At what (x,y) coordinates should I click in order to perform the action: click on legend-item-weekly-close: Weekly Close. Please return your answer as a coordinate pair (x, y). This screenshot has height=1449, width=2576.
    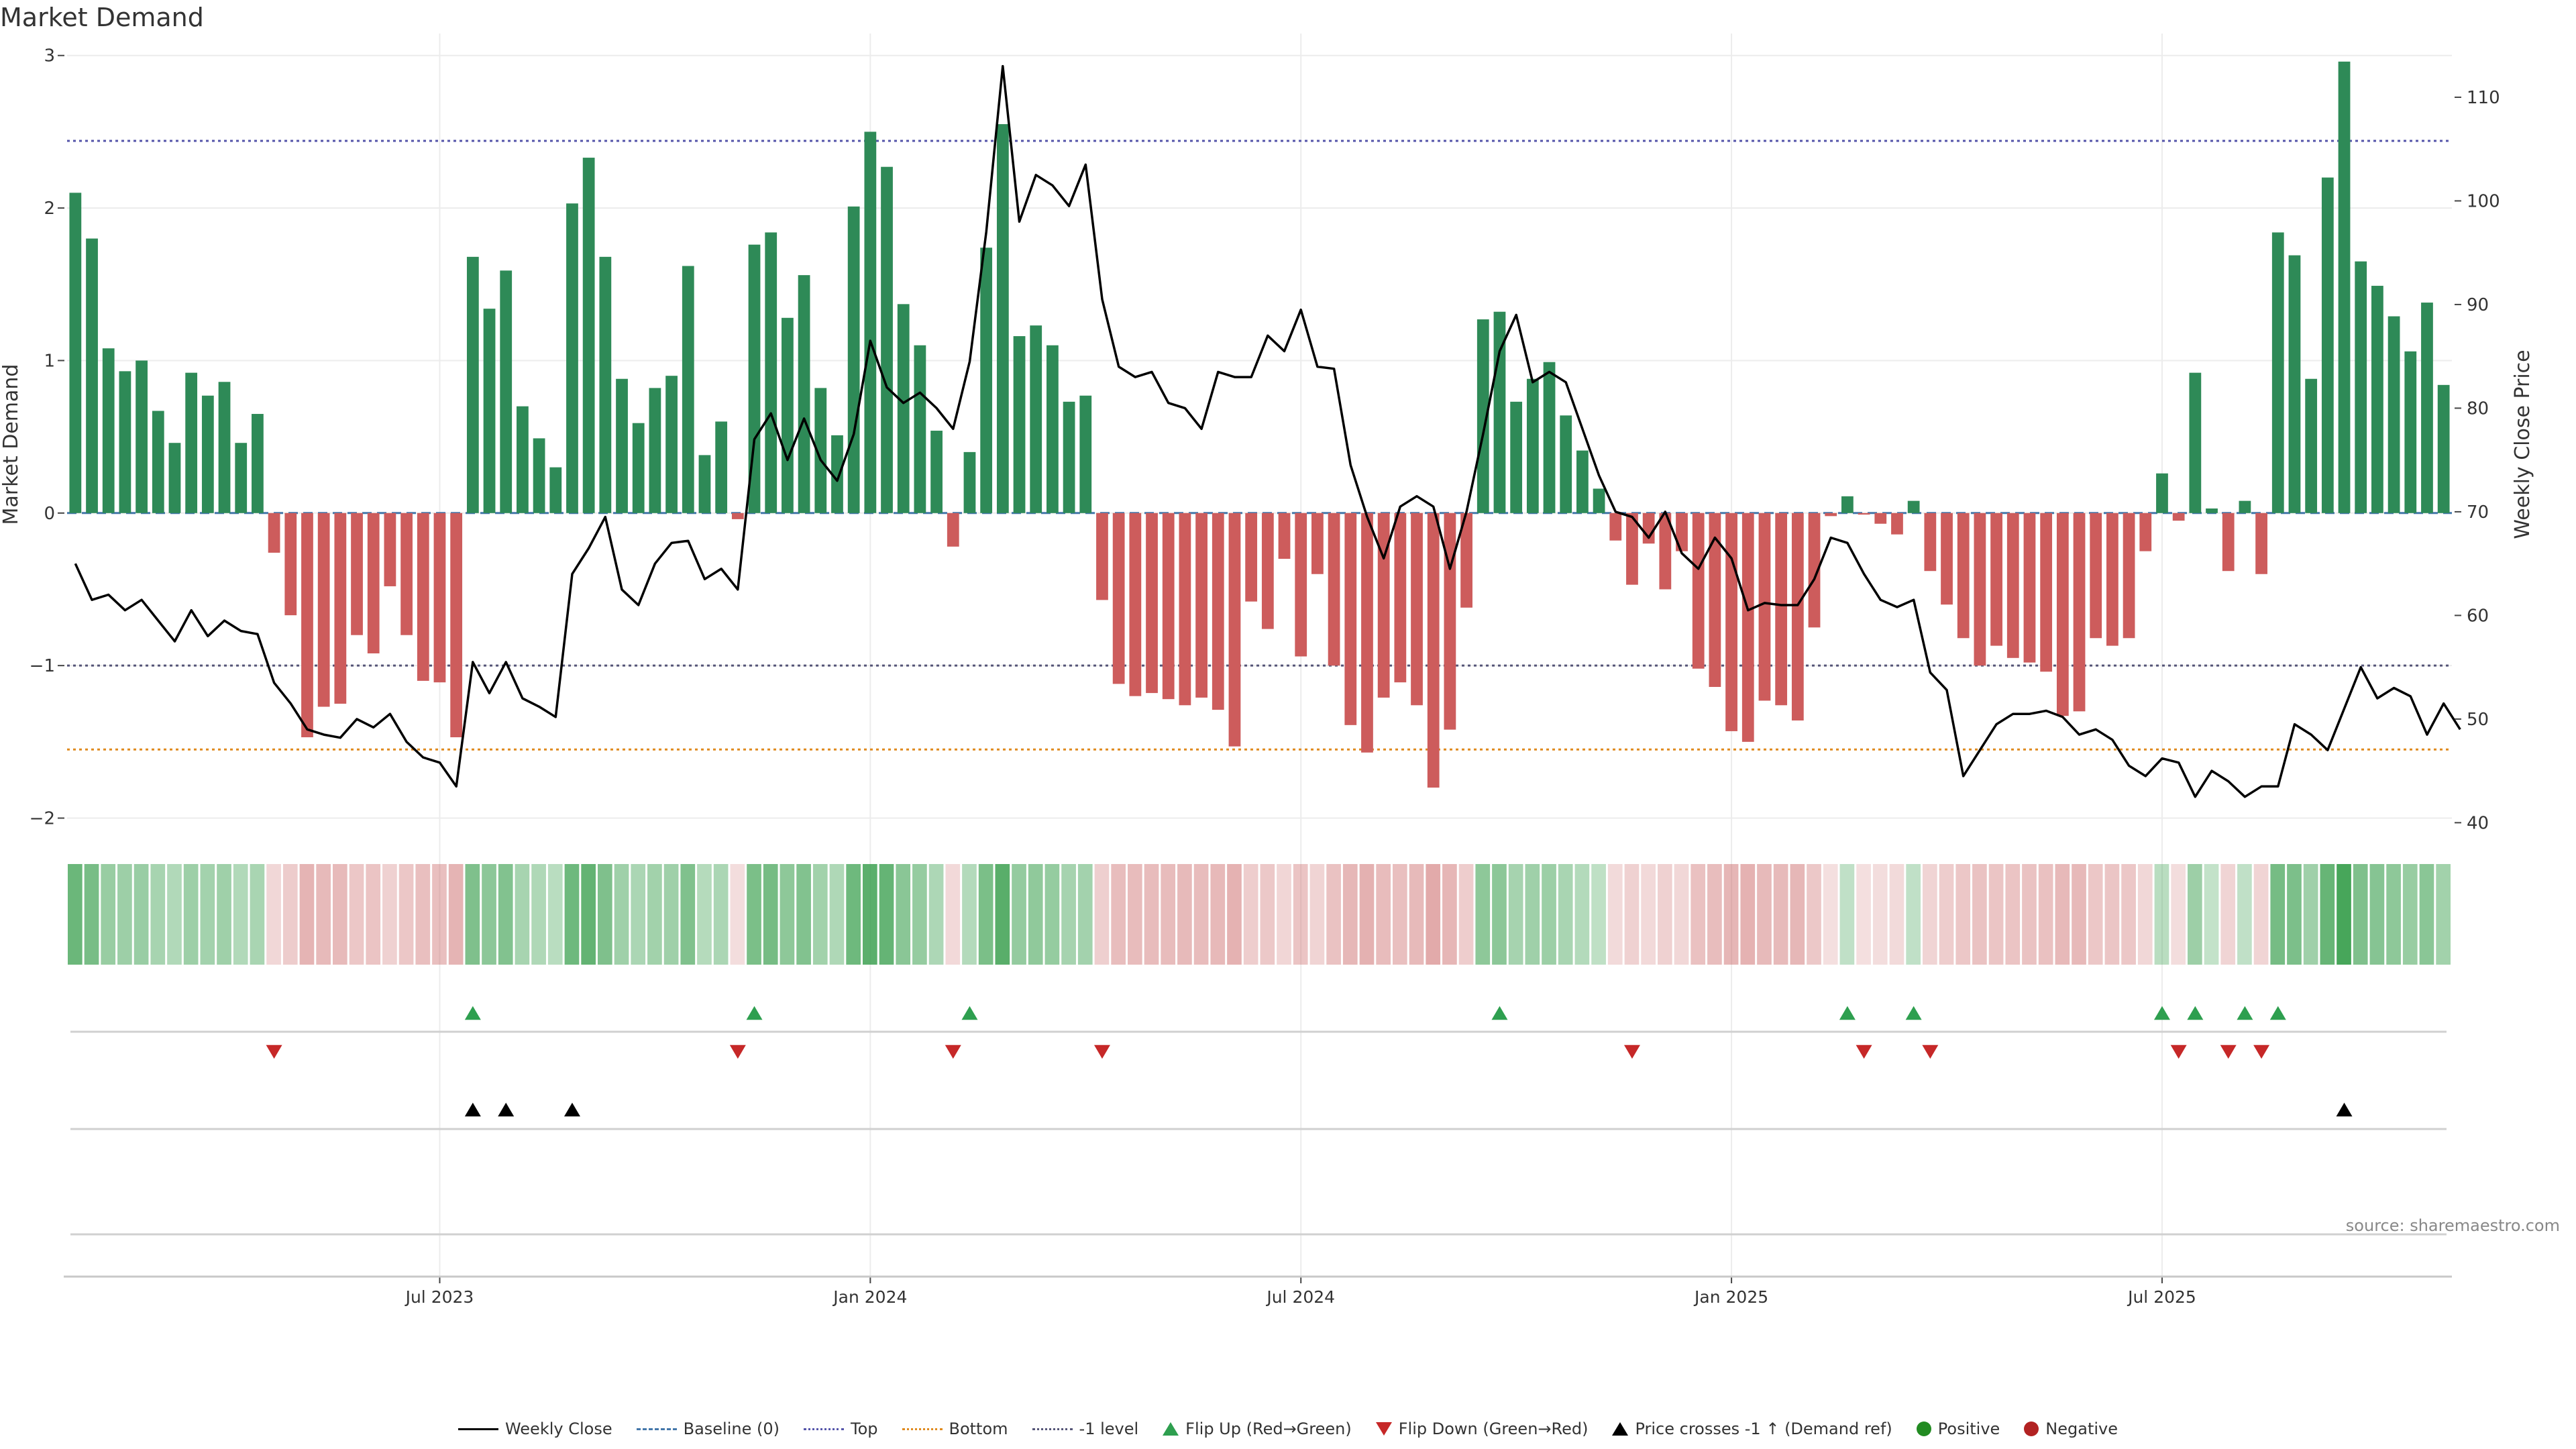
    Looking at the image, I should click on (535, 1428).